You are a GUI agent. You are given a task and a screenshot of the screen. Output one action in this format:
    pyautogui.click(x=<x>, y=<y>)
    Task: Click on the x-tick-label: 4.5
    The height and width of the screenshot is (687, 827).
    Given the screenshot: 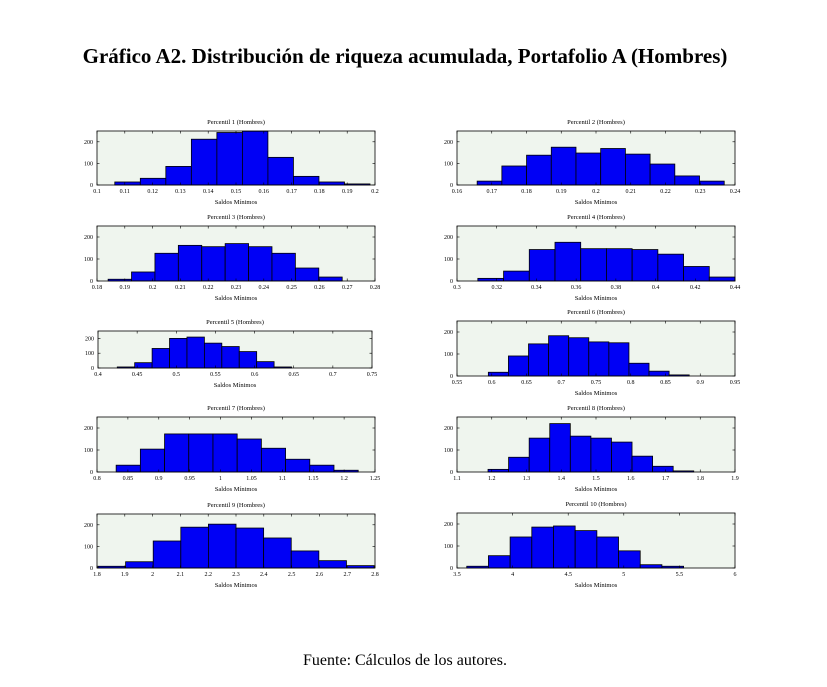 What is the action you would take?
    pyautogui.click(x=568, y=575)
    